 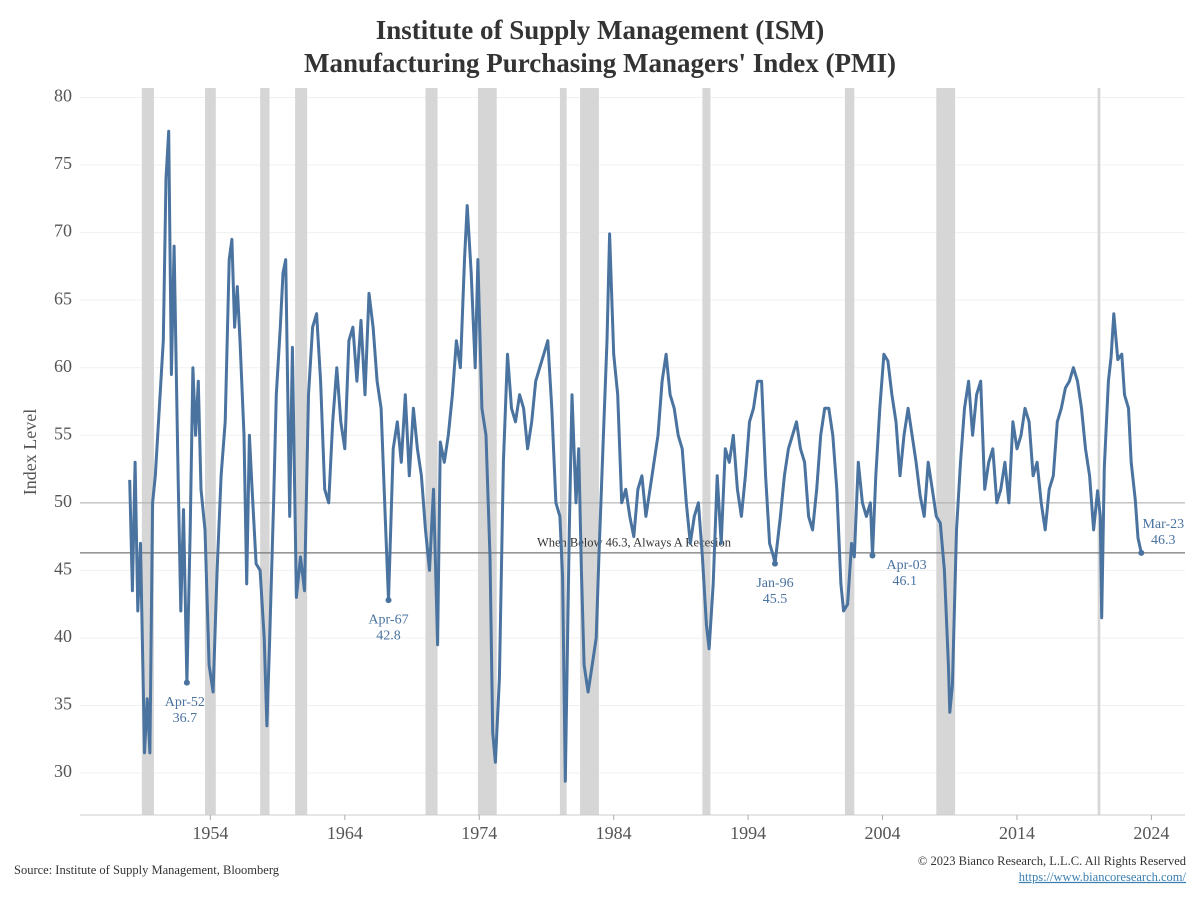 I want to click on x-tick-label: 2024, so click(x=1151, y=833).